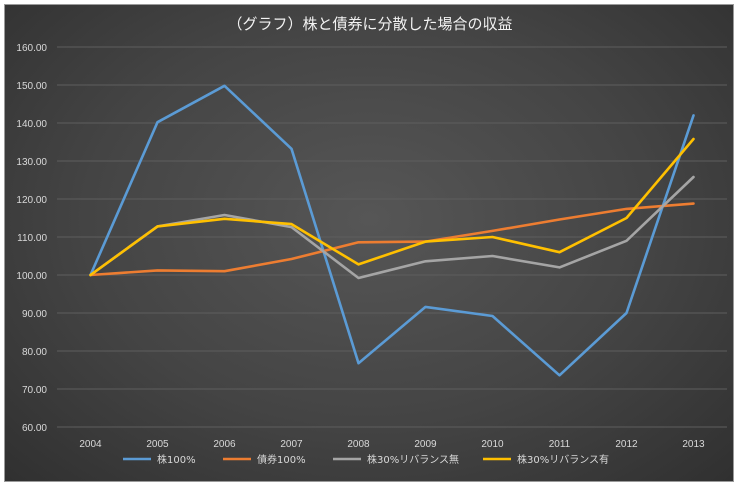 This screenshot has width=740, height=488. I want to click on y-tick-label: 60.00, so click(34, 428).